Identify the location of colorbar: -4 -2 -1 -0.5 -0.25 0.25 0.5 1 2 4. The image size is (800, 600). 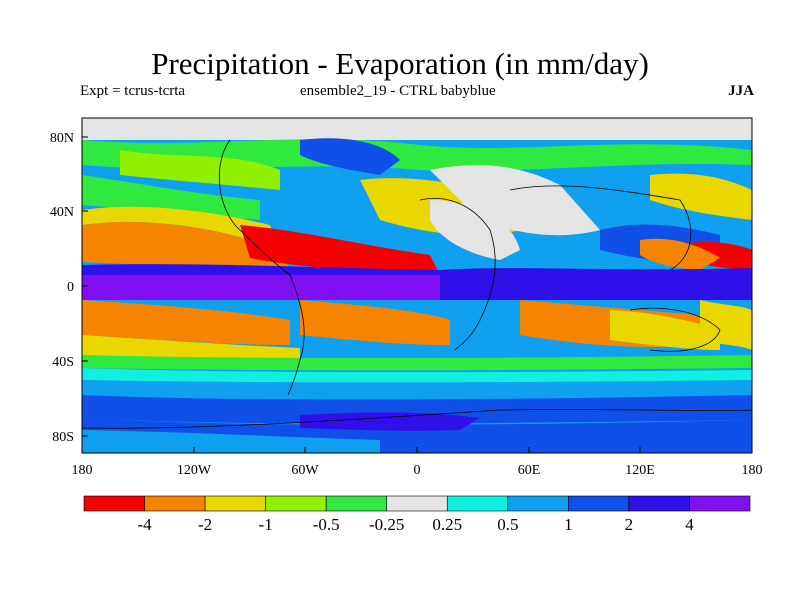
(417, 514).